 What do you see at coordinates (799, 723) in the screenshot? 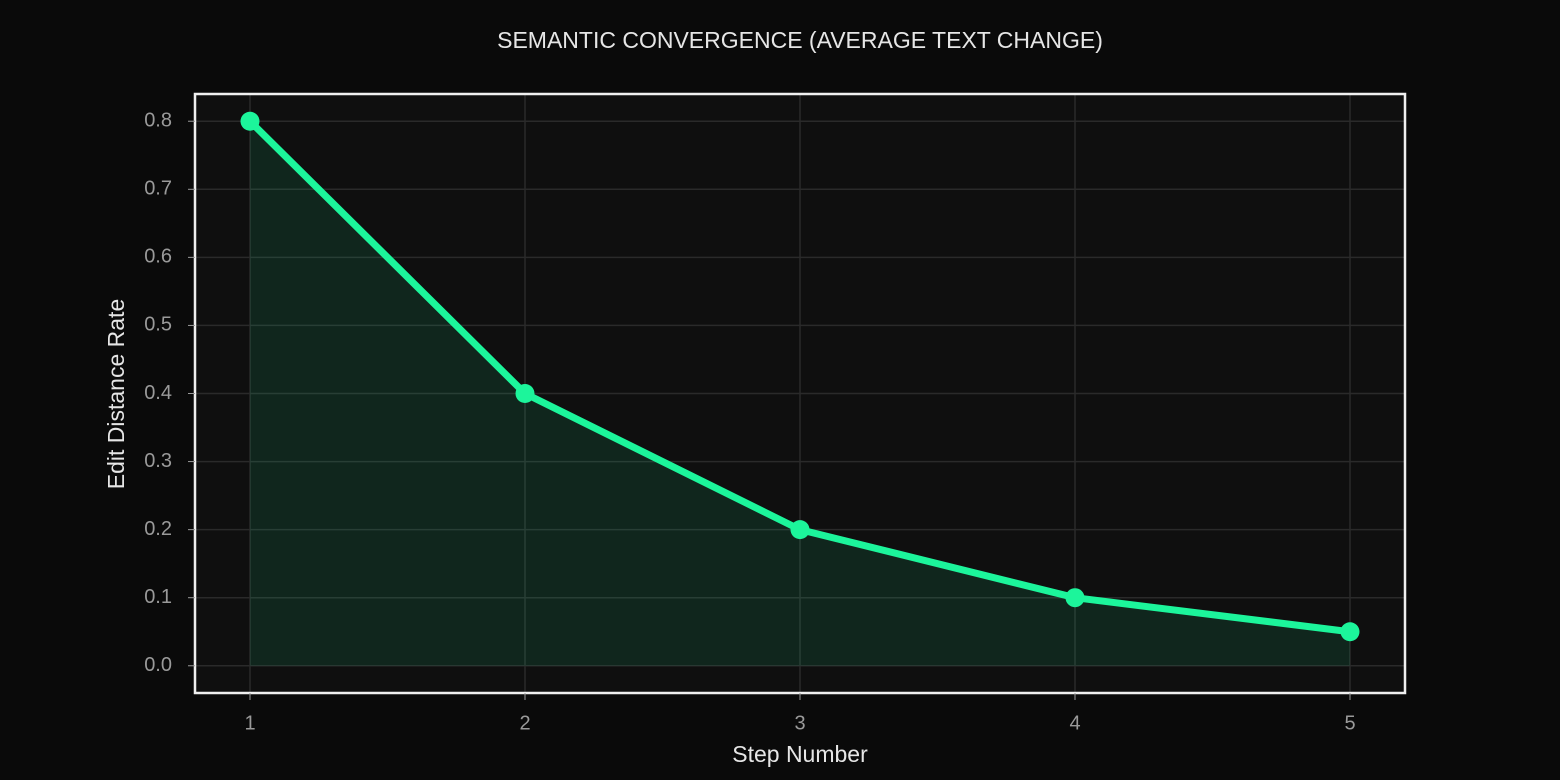
I see `x-tick-label: 3` at bounding box center [799, 723].